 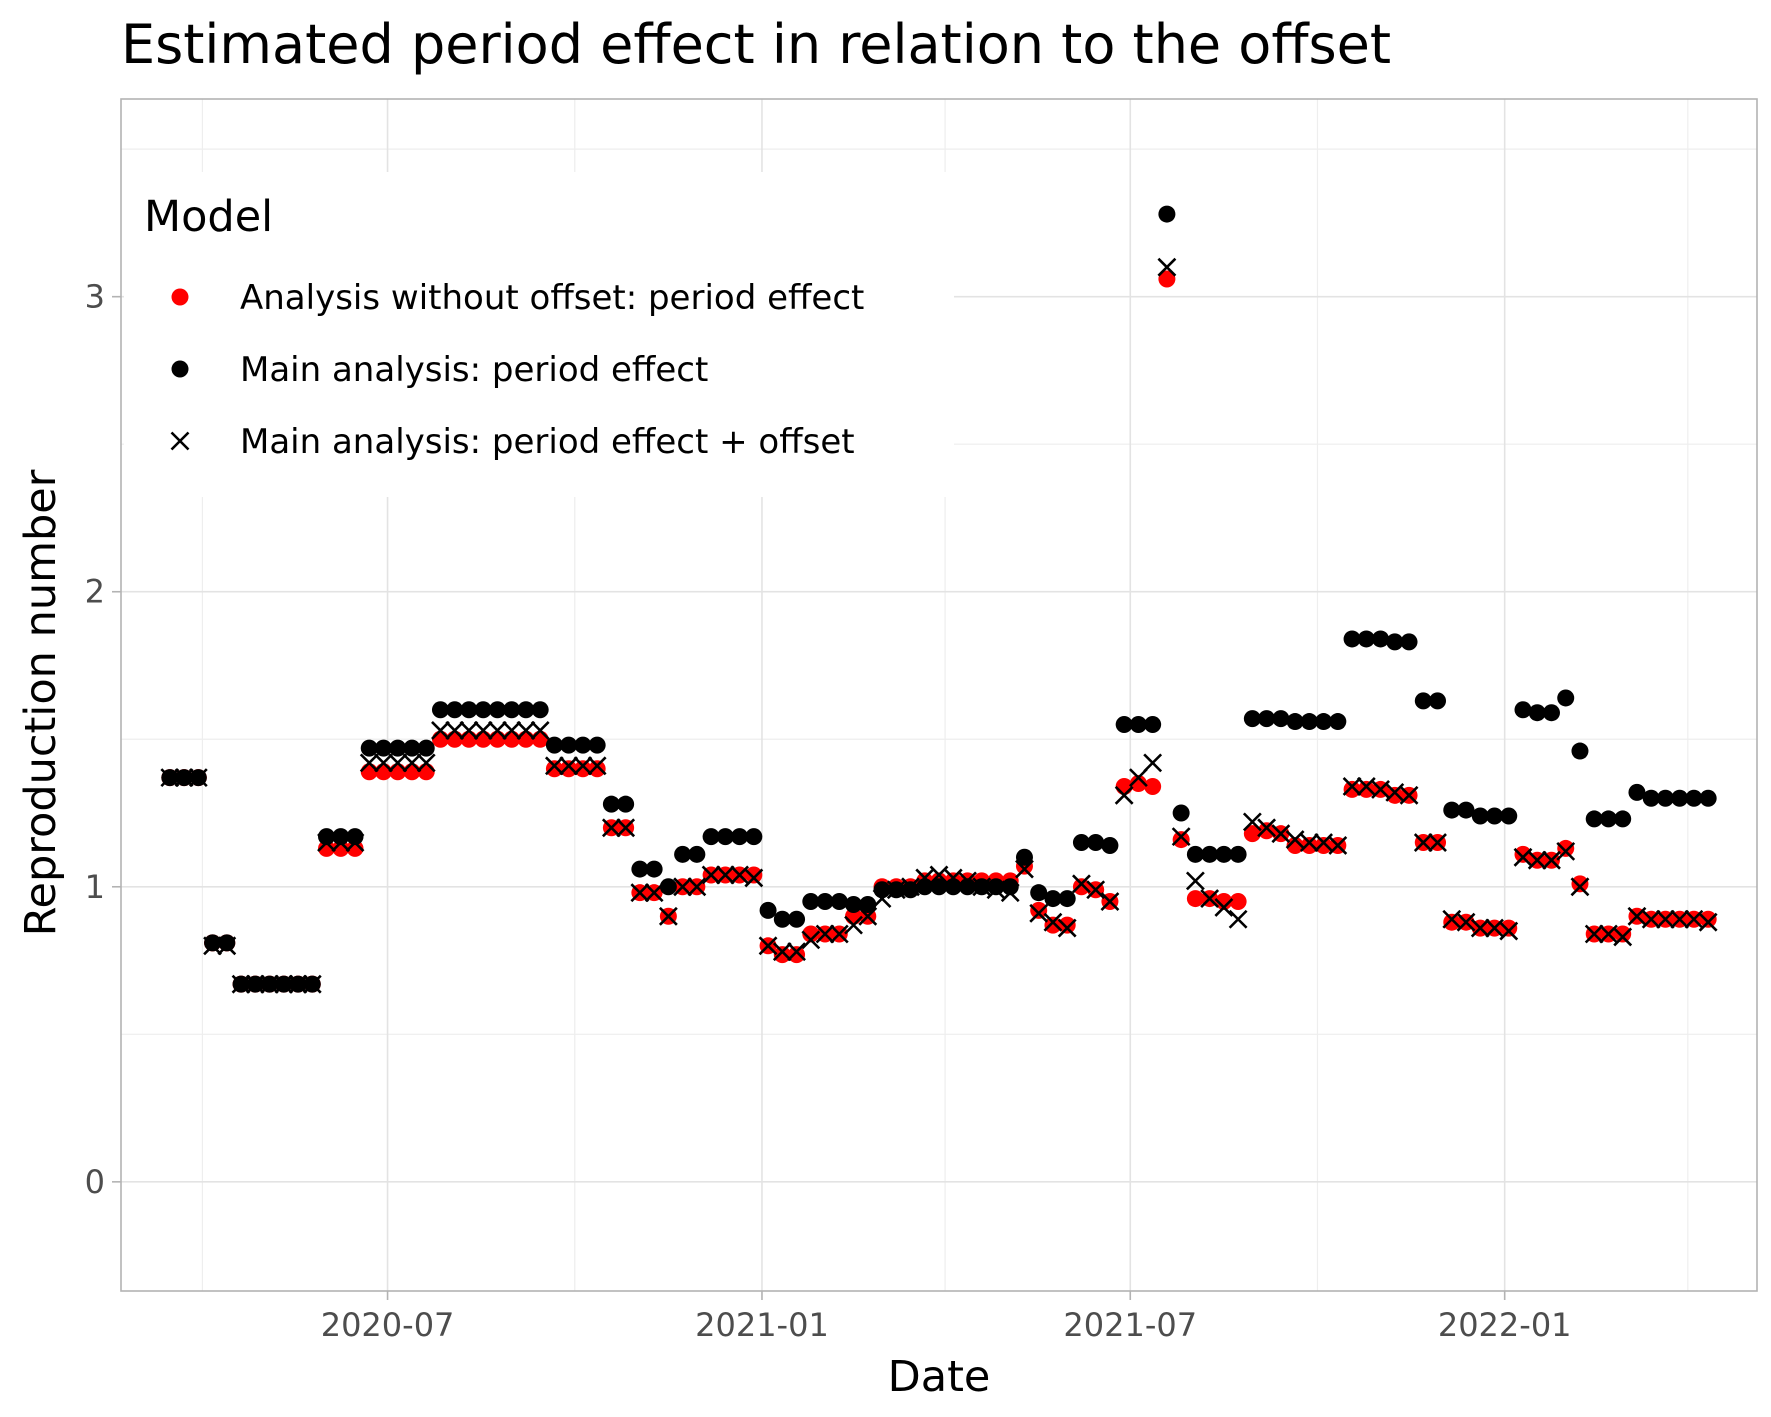 I want to click on x-tick-label: 2021-07, so click(x=1130, y=1325).